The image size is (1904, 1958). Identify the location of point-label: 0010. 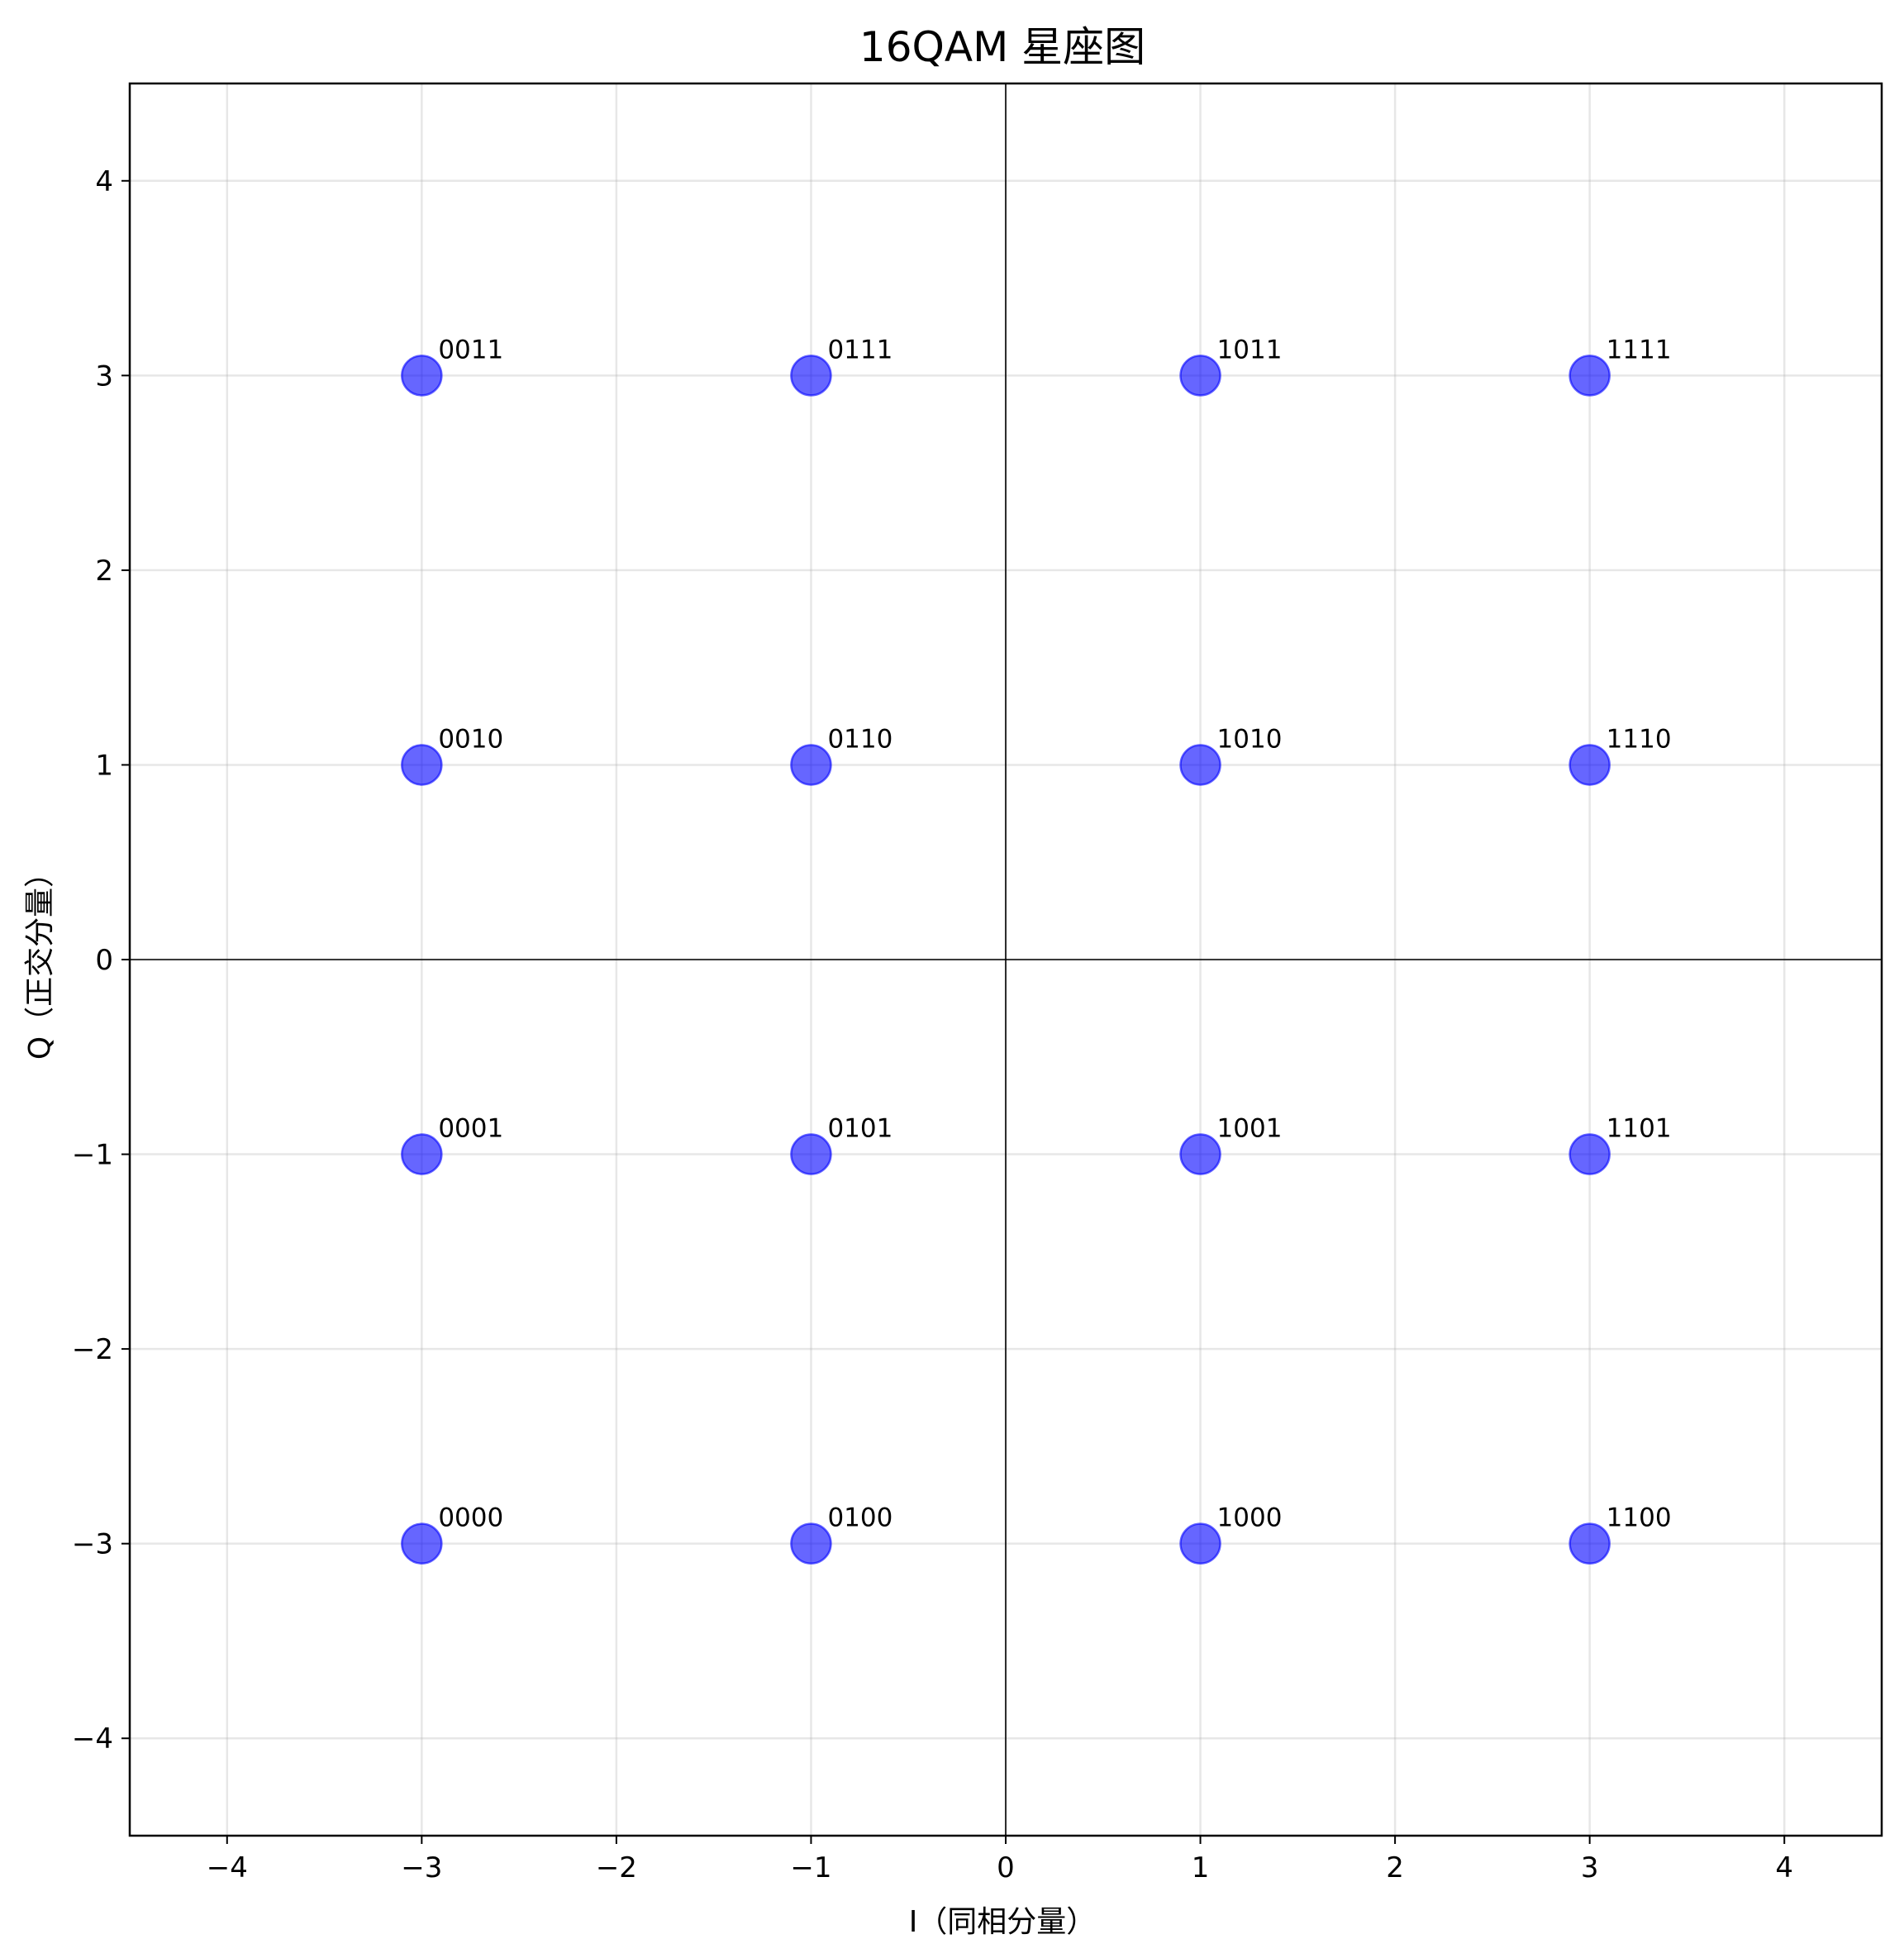
(470, 739).